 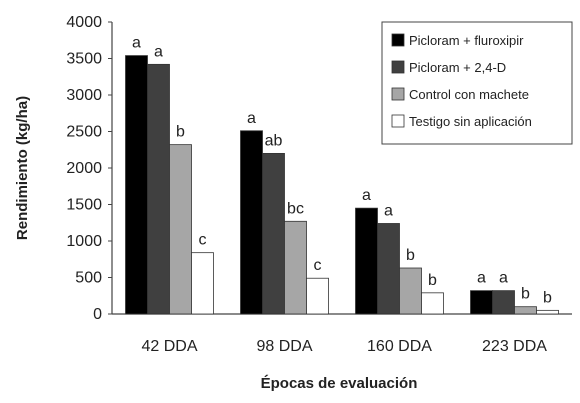 I want to click on legend-box, so click(x=477, y=83).